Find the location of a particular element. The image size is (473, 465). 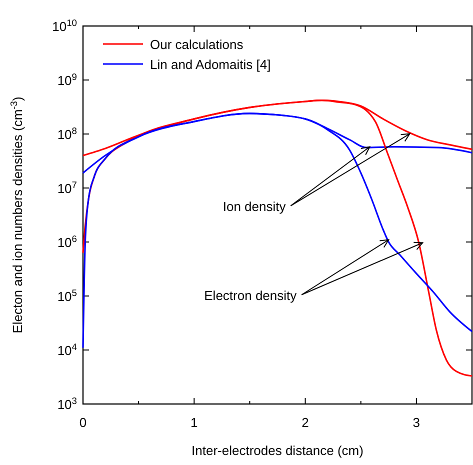

y-tick-label: 10$^{3}$ is located at coordinates (67, 404).